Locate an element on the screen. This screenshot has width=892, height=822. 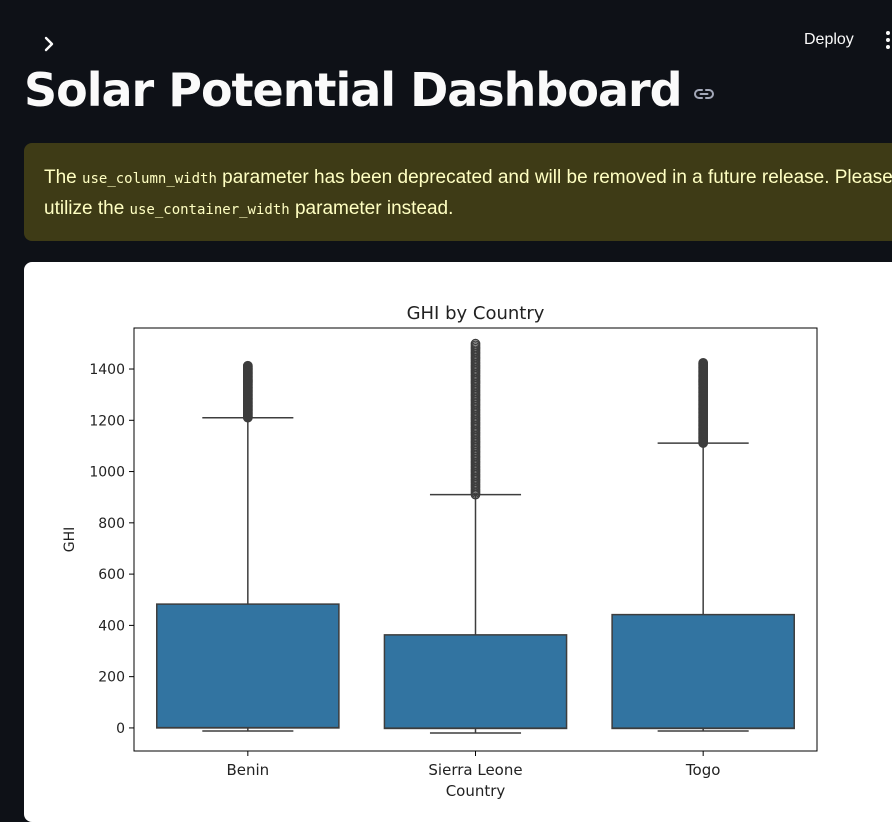
deploy-button: Deploy is located at coordinates (829, 39).